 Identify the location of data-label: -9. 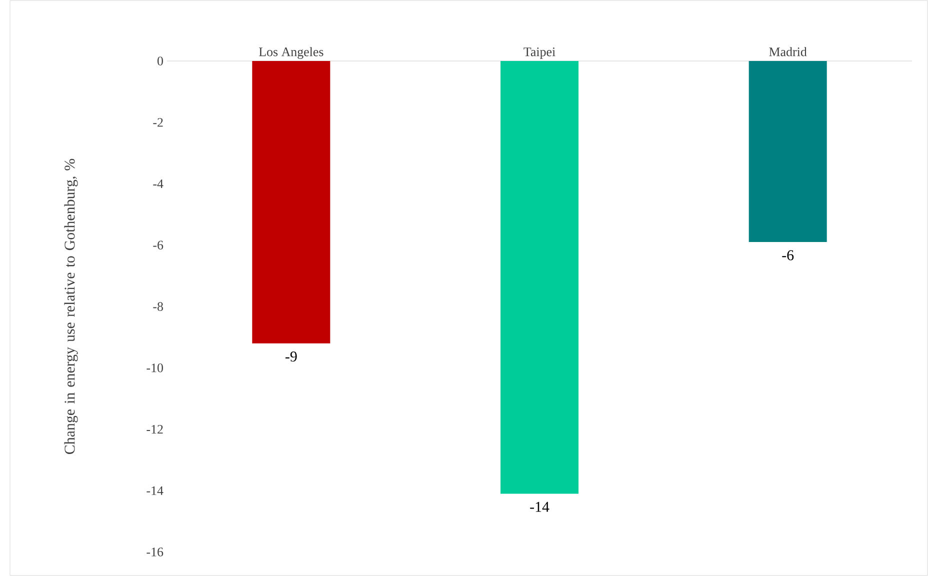
(291, 357).